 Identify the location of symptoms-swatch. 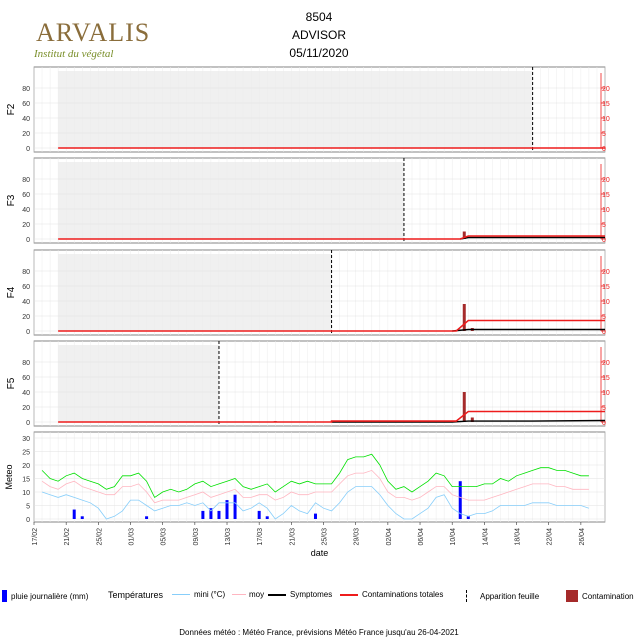
(277, 594).